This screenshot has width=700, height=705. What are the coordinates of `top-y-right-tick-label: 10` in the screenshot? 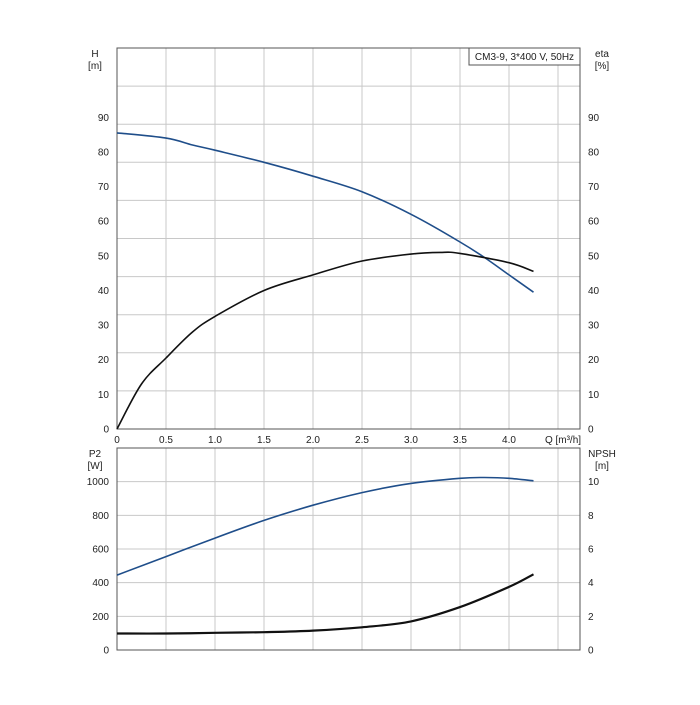 It's located at (594, 395).